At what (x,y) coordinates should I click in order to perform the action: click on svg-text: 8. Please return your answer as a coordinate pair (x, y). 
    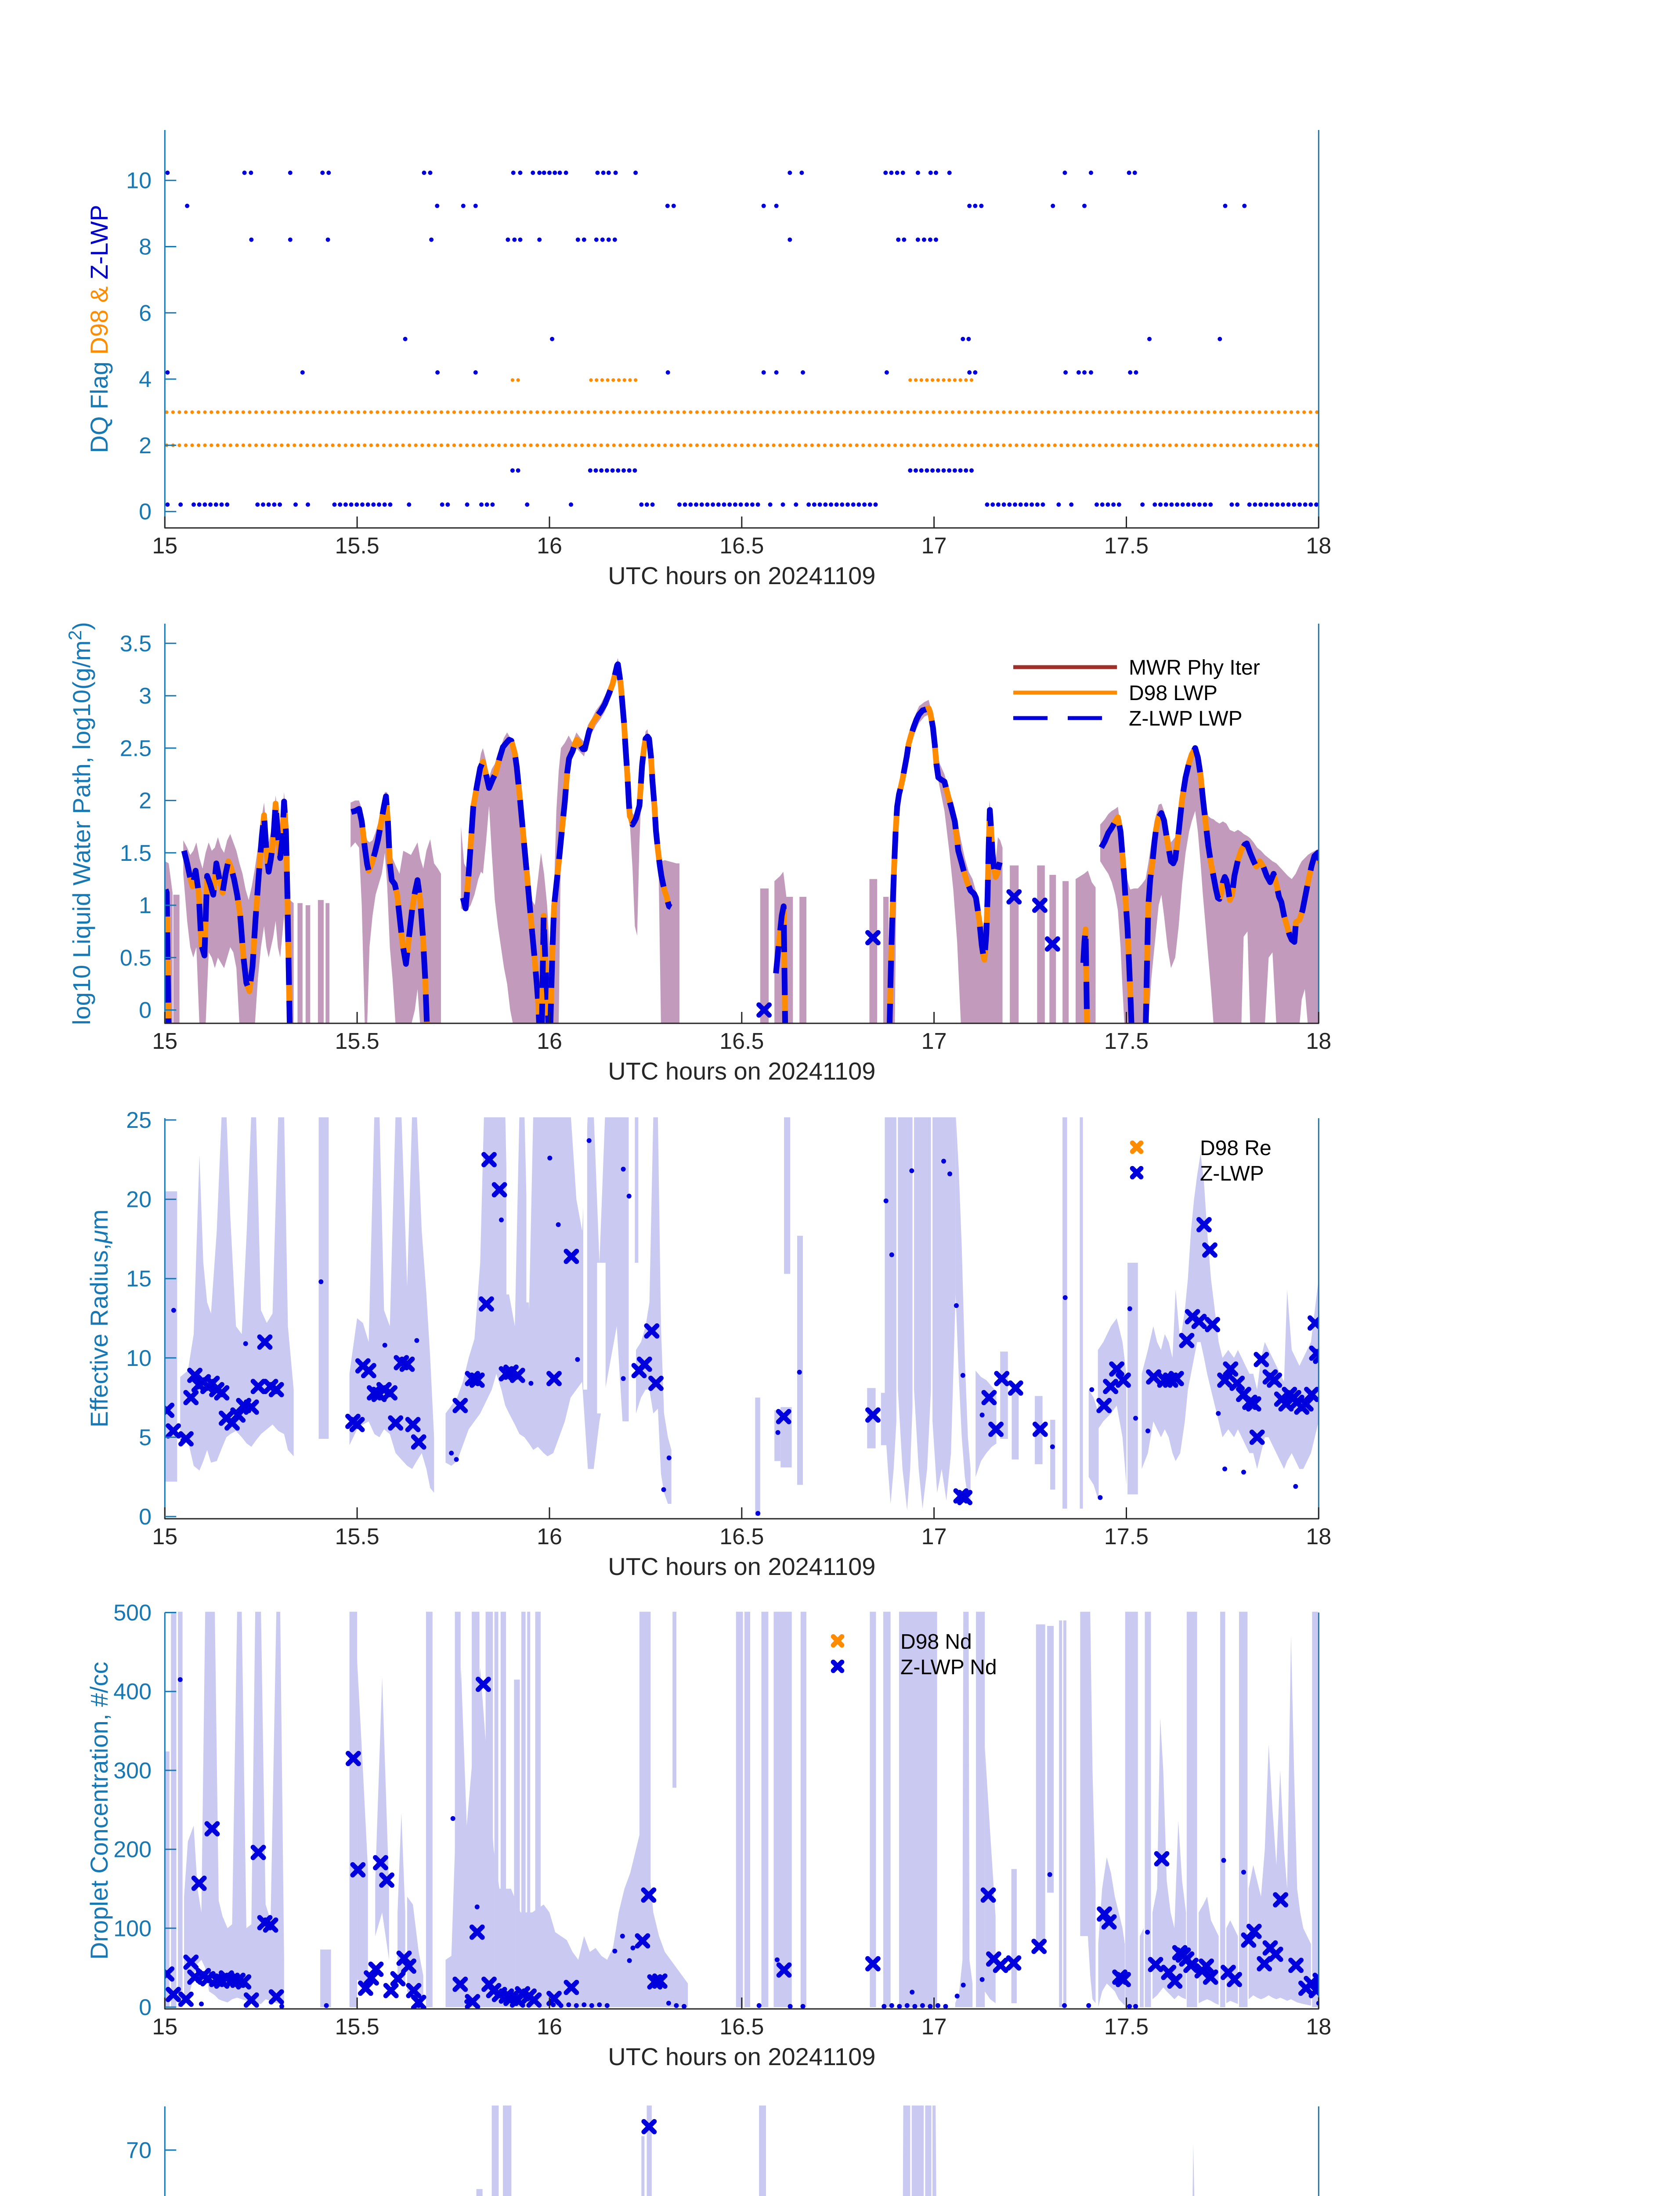
    Looking at the image, I should click on (145, 247).